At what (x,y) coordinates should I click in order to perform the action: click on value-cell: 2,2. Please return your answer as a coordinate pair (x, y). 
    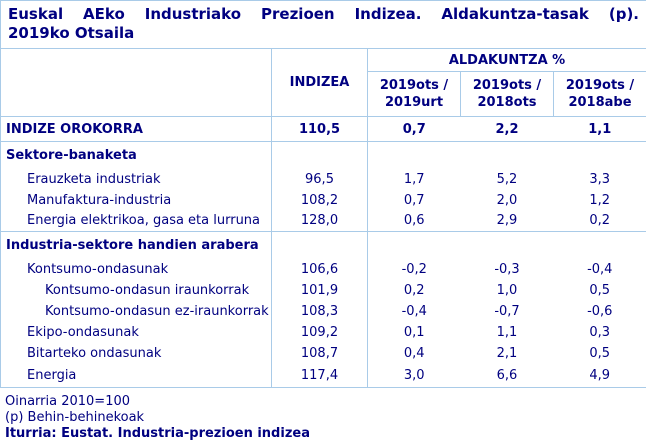
    Looking at the image, I should click on (507, 129).